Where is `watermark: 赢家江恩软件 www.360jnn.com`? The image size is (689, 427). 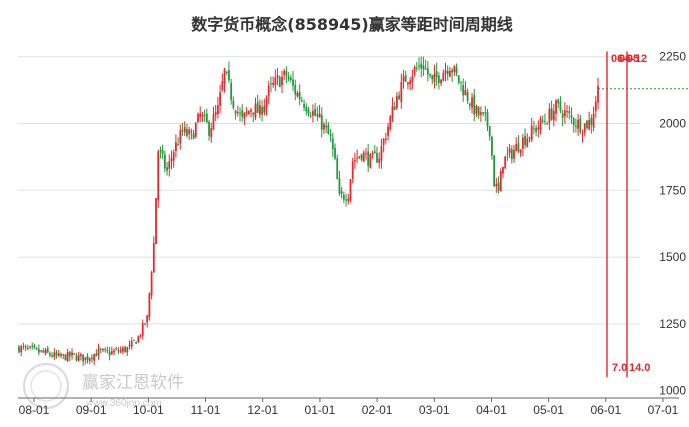 watermark: 赢家江恩软件 www.360jnn.com is located at coordinates (103, 386).